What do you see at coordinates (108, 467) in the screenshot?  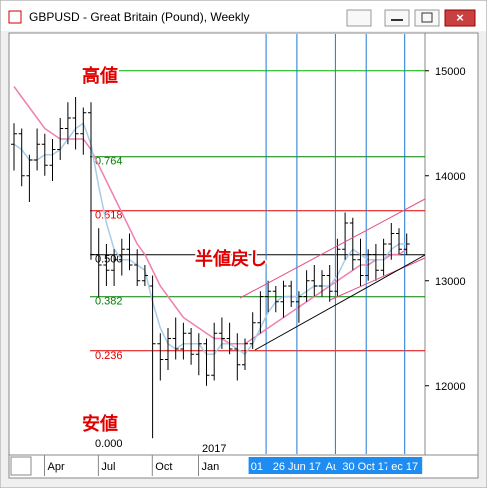 I see `x-tick-label: Jul` at bounding box center [108, 467].